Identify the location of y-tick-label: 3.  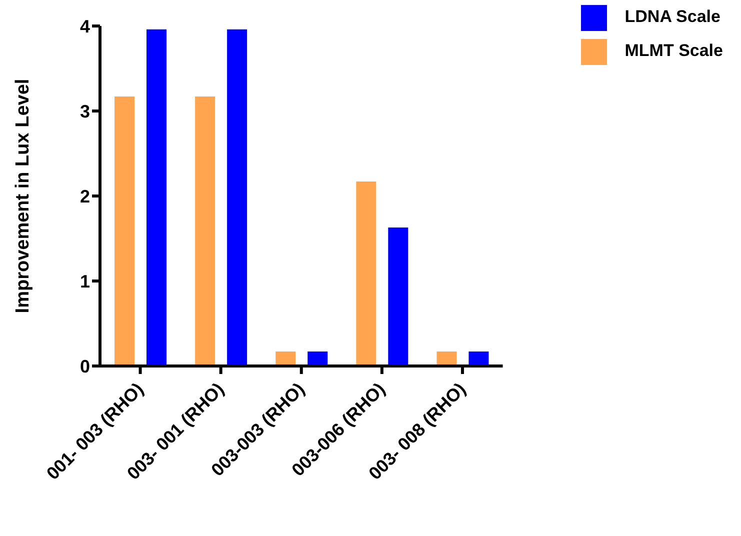
(85, 111).